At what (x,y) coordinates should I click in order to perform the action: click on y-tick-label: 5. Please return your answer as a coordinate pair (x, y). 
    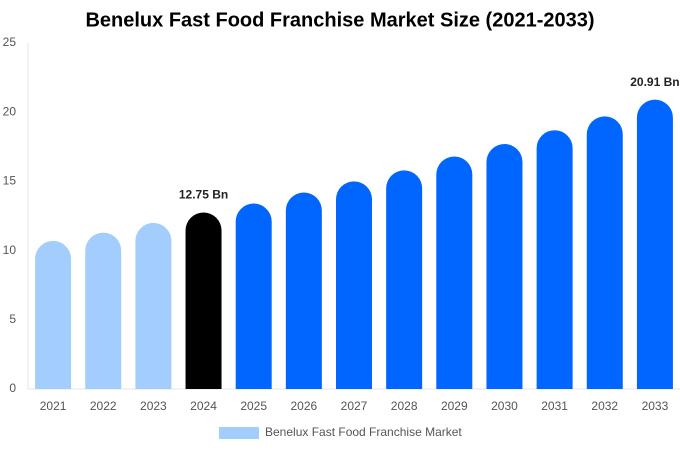
    Looking at the image, I should click on (12, 319).